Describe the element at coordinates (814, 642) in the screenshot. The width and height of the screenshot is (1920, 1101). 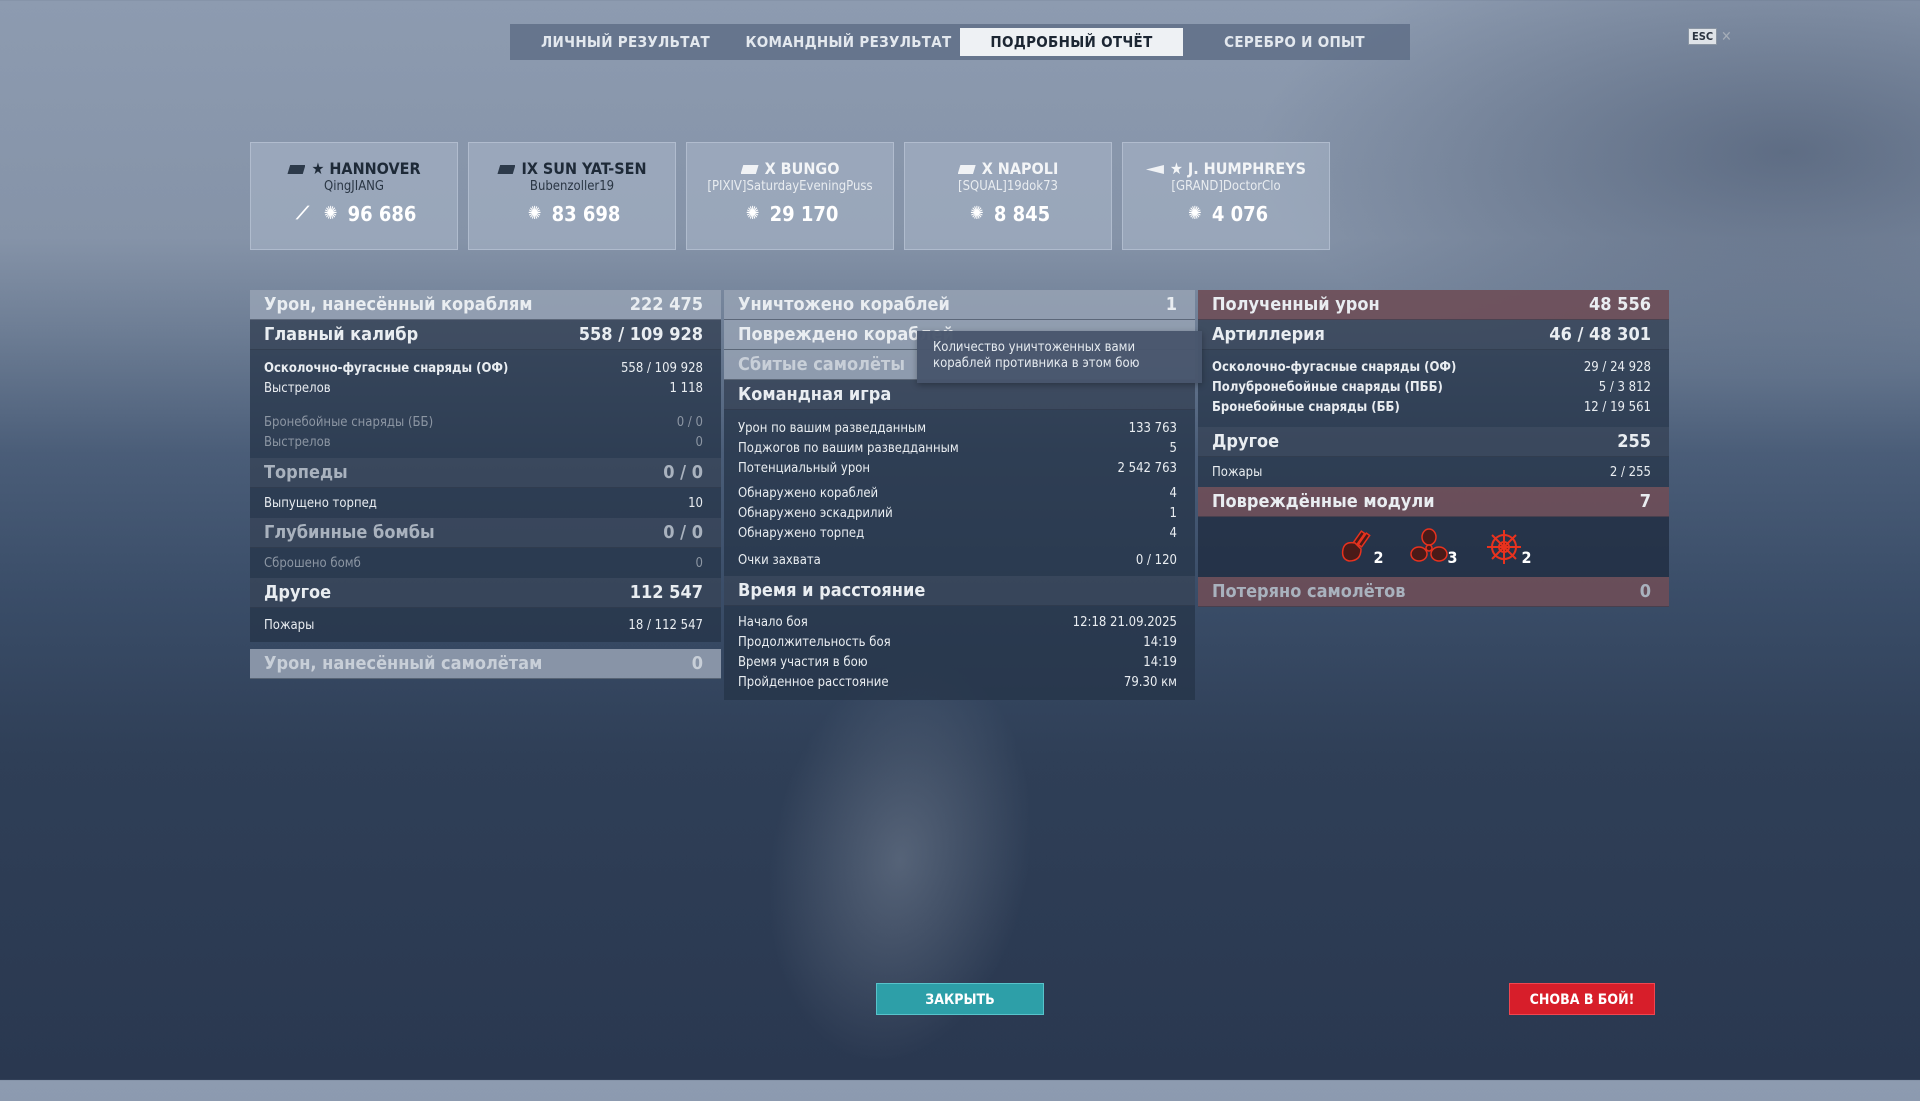
I see `stat-label: Продолжительность боя` at that location.